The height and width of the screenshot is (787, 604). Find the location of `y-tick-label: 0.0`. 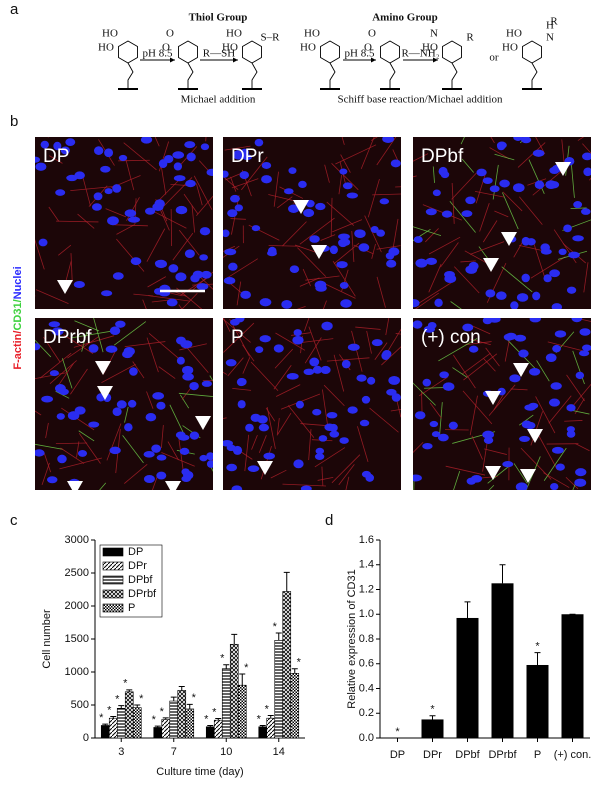

y-tick-label: 0.0 is located at coordinates (366, 738).